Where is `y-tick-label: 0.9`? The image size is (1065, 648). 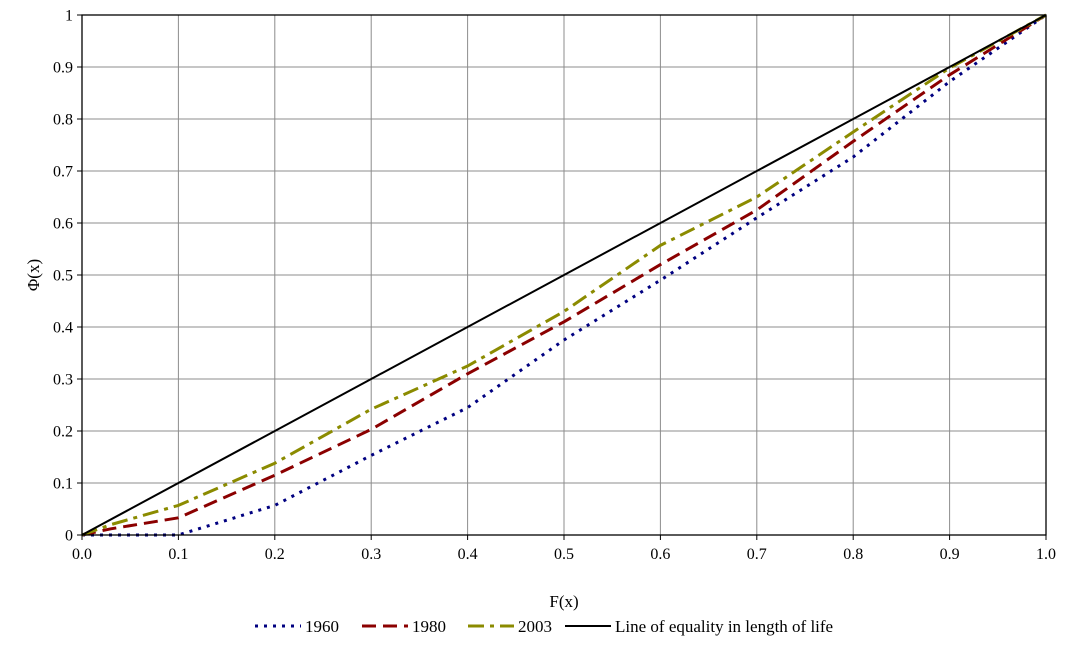
y-tick-label: 0.9 is located at coordinates (63, 68).